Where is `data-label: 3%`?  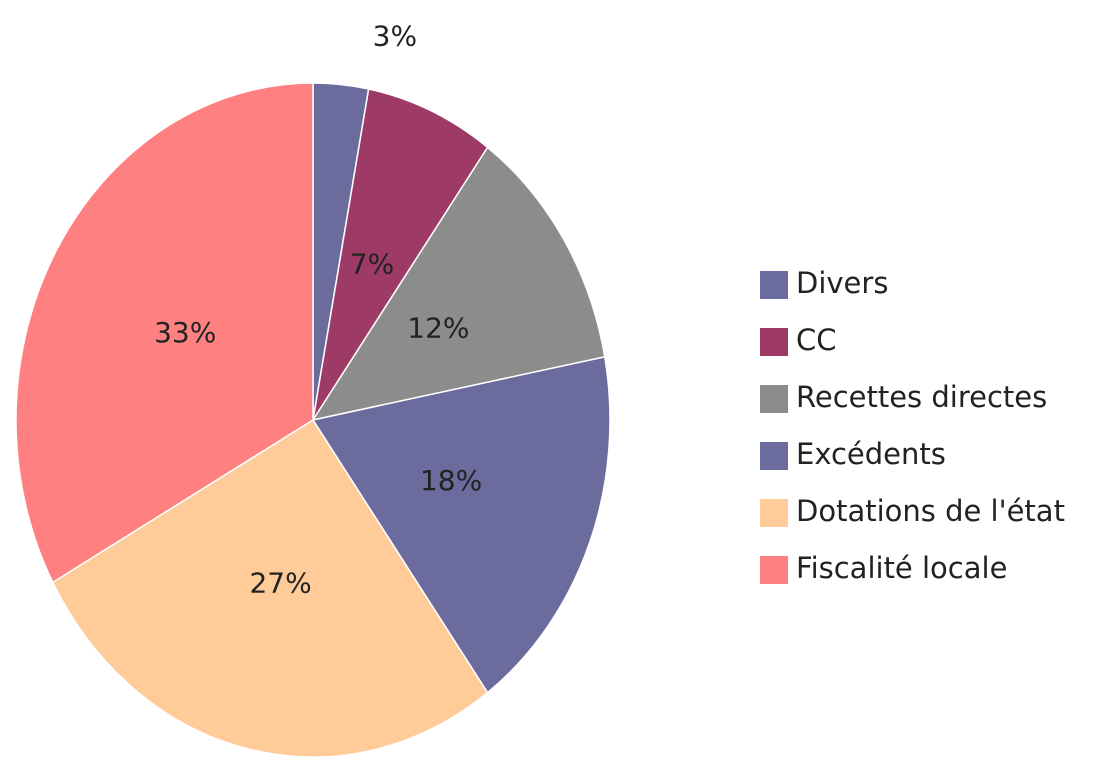
data-label: 3% is located at coordinates (395, 36).